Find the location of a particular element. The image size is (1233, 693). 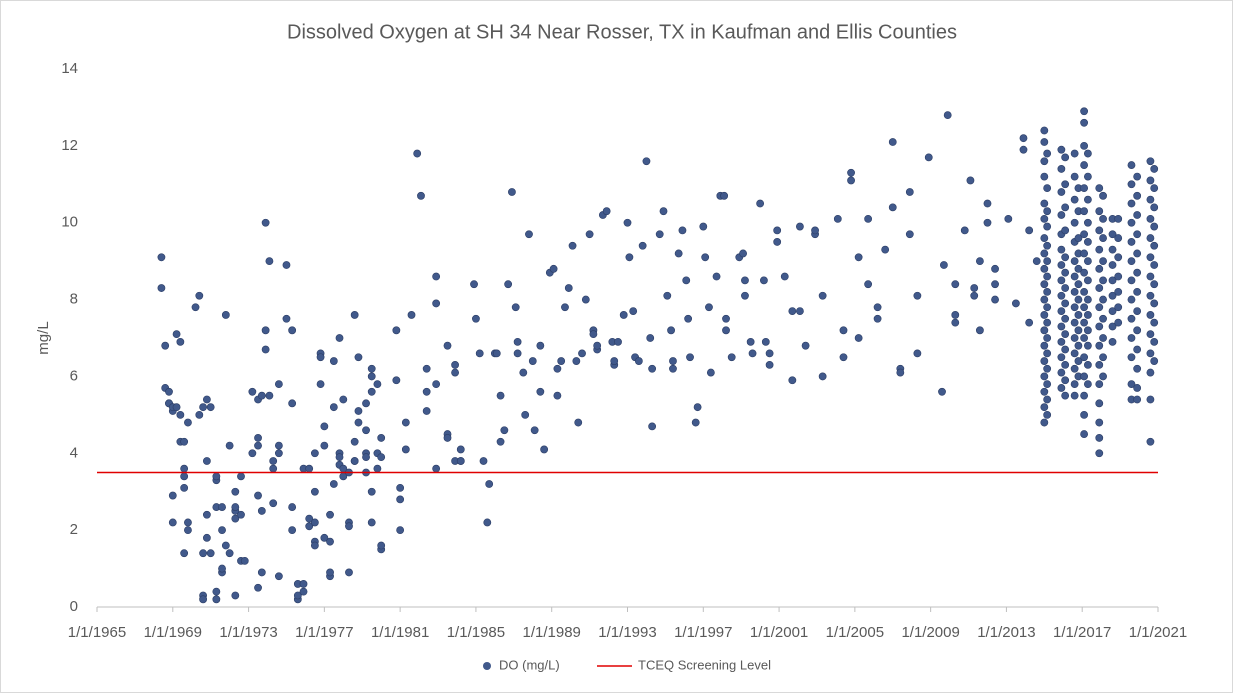

legend-label: TCEQ Screening Level is located at coordinates (704, 664).